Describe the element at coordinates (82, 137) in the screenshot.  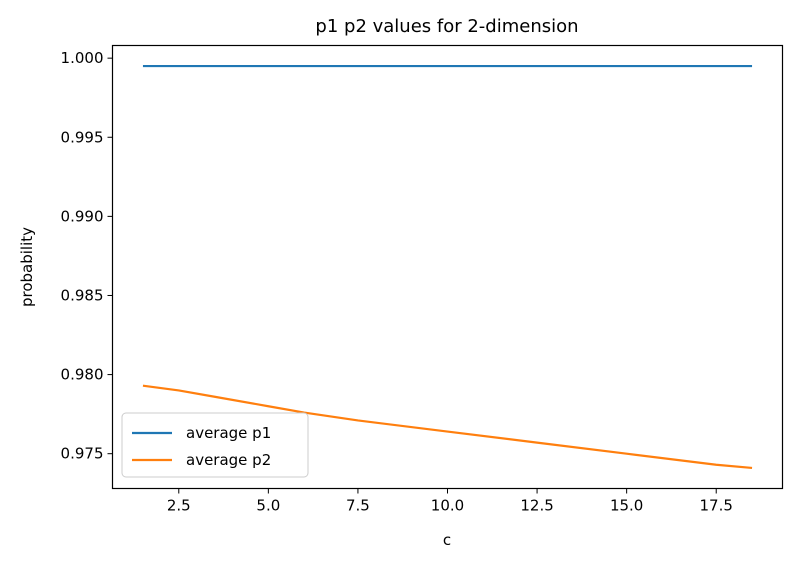
I see `y-tick-label: 0.995` at that location.